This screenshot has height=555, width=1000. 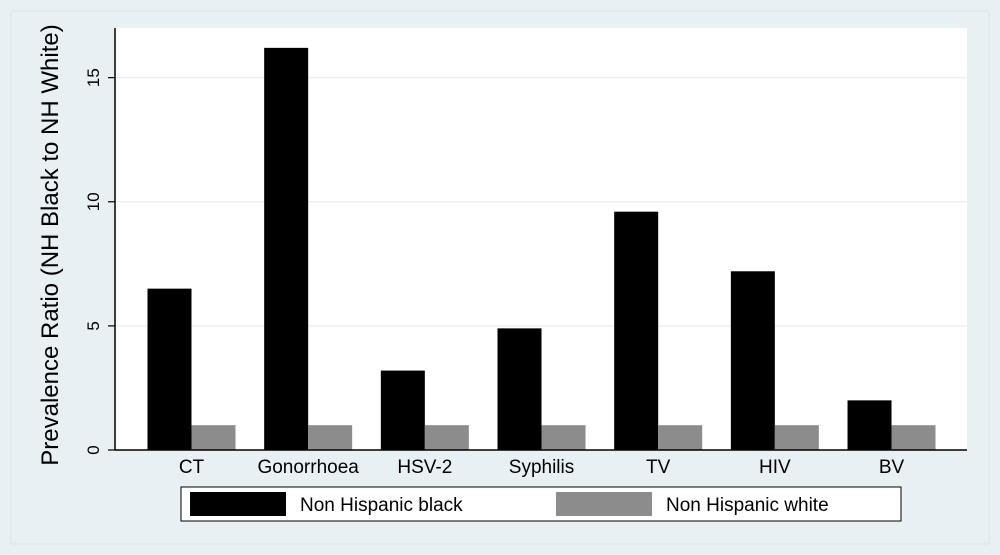 I want to click on bar-black-gonorrhoea, so click(x=286, y=248).